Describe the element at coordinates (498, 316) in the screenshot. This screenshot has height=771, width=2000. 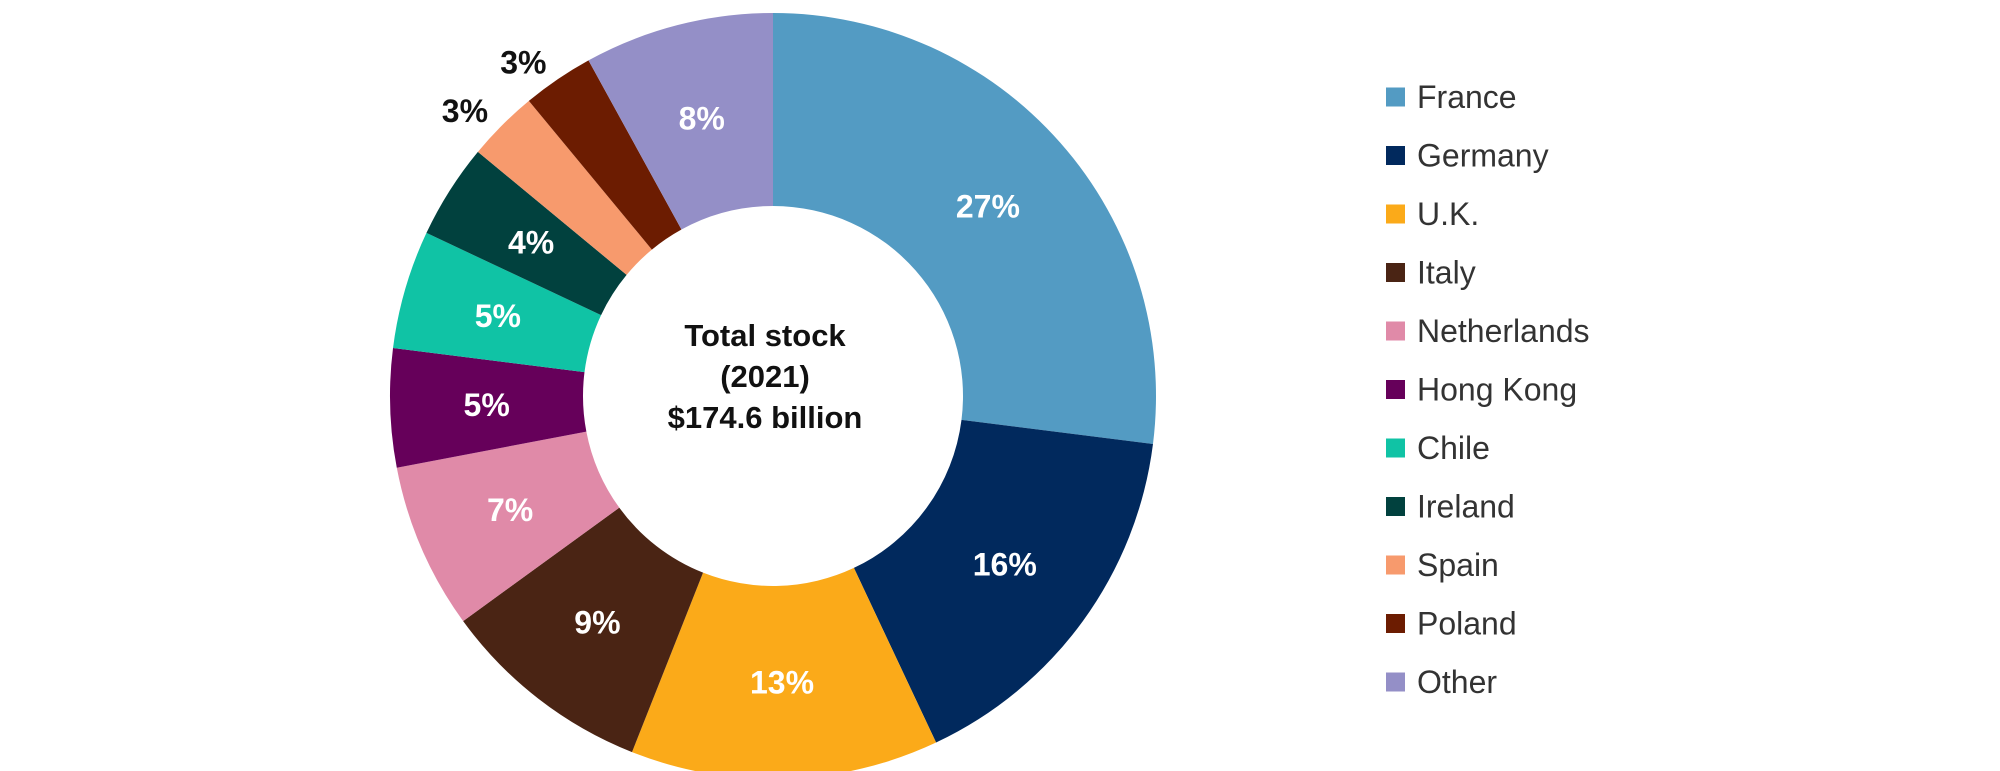
I see `slice-label-chile: 5%` at that location.